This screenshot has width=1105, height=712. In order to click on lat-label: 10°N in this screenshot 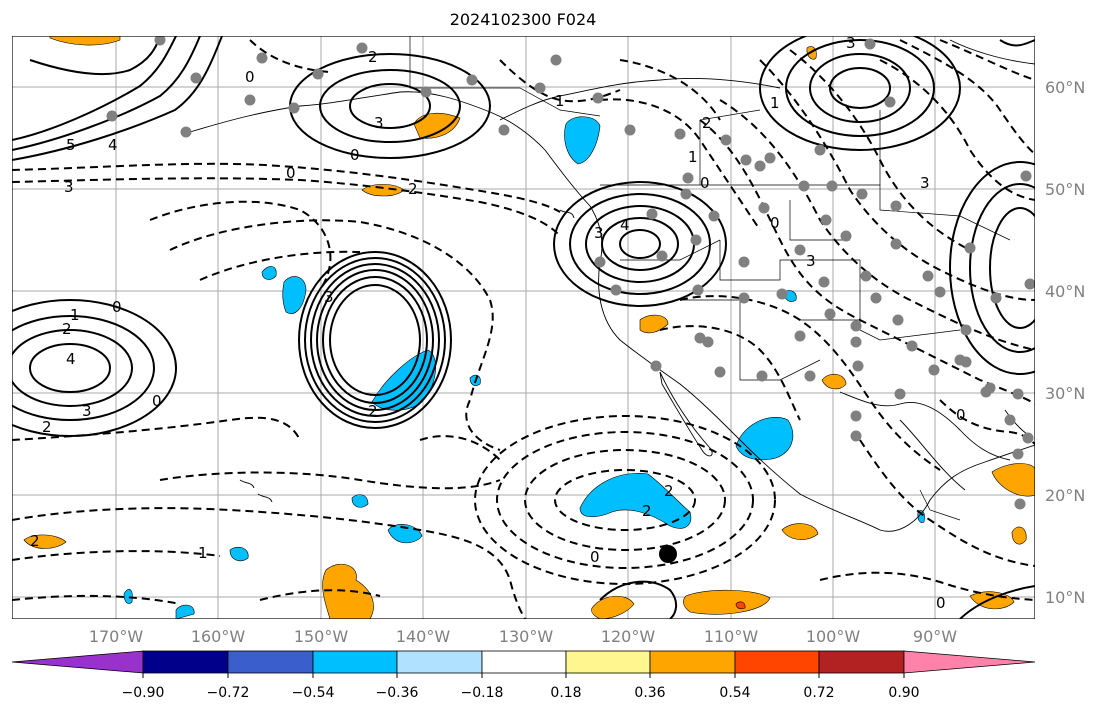, I will do `click(1065, 597)`.